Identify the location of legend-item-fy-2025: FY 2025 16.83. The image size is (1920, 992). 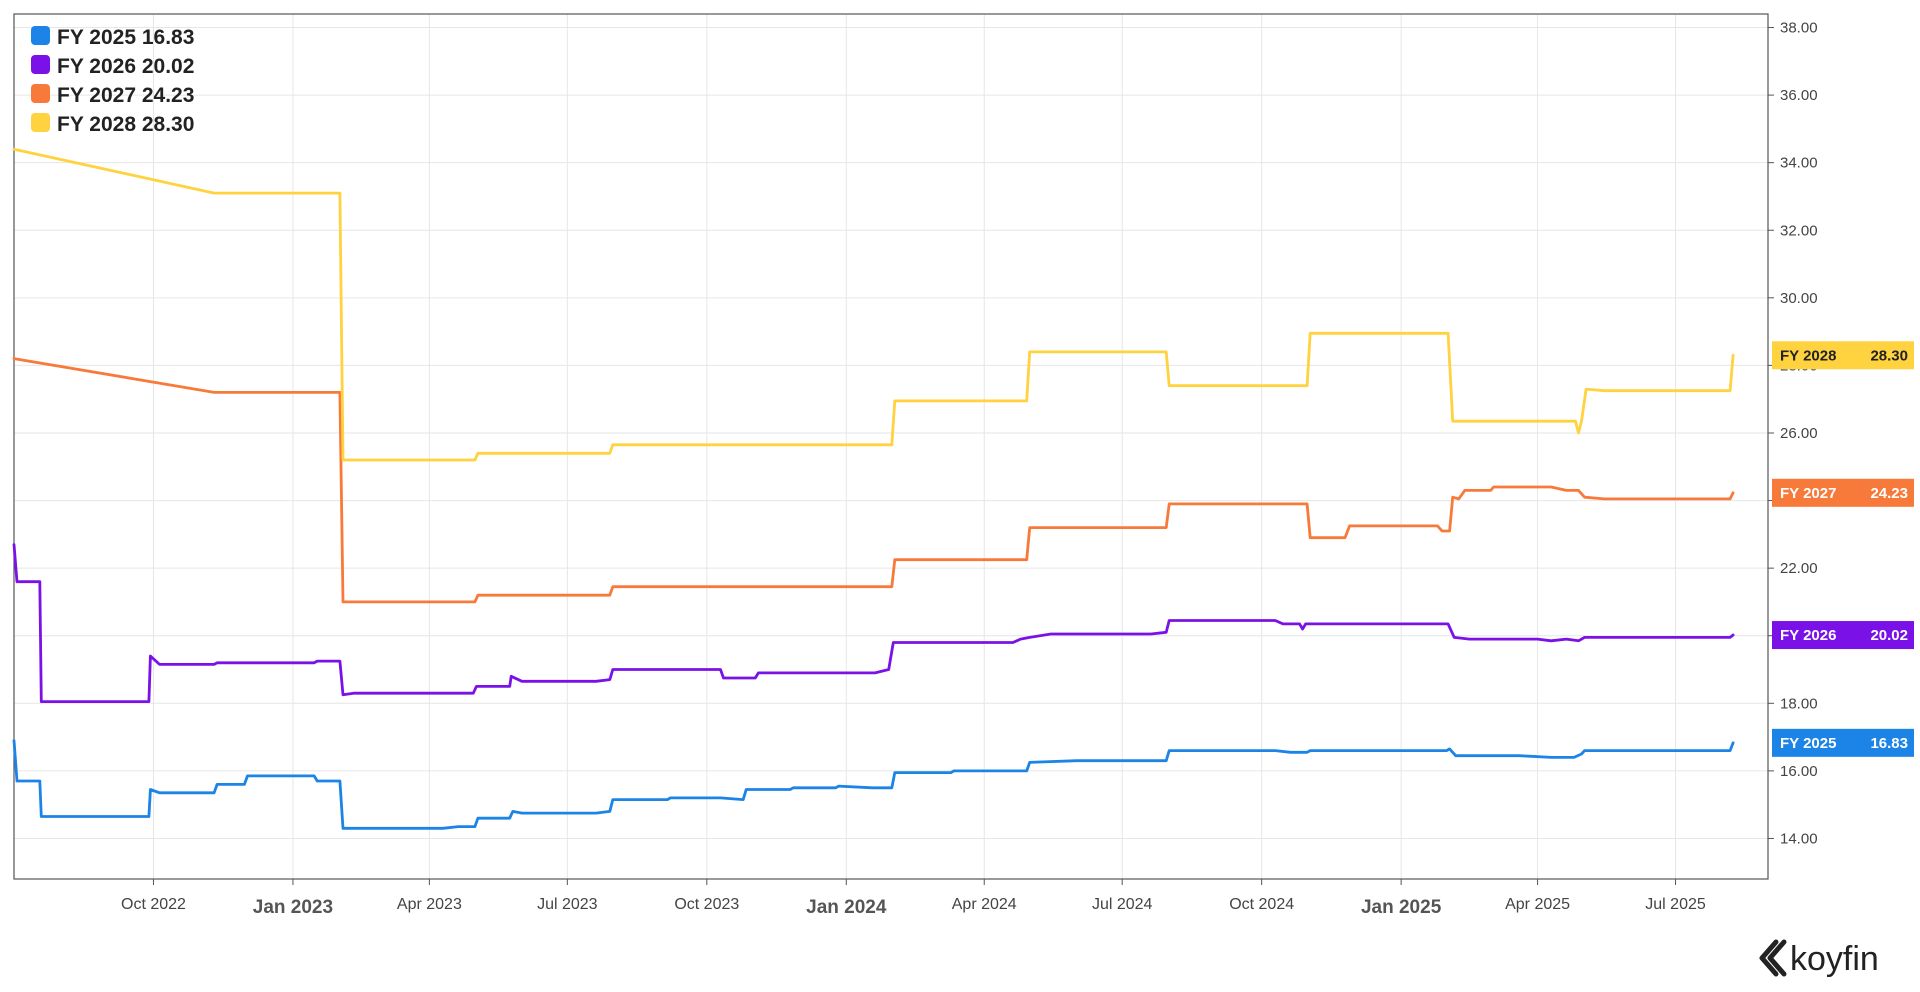
(112, 37).